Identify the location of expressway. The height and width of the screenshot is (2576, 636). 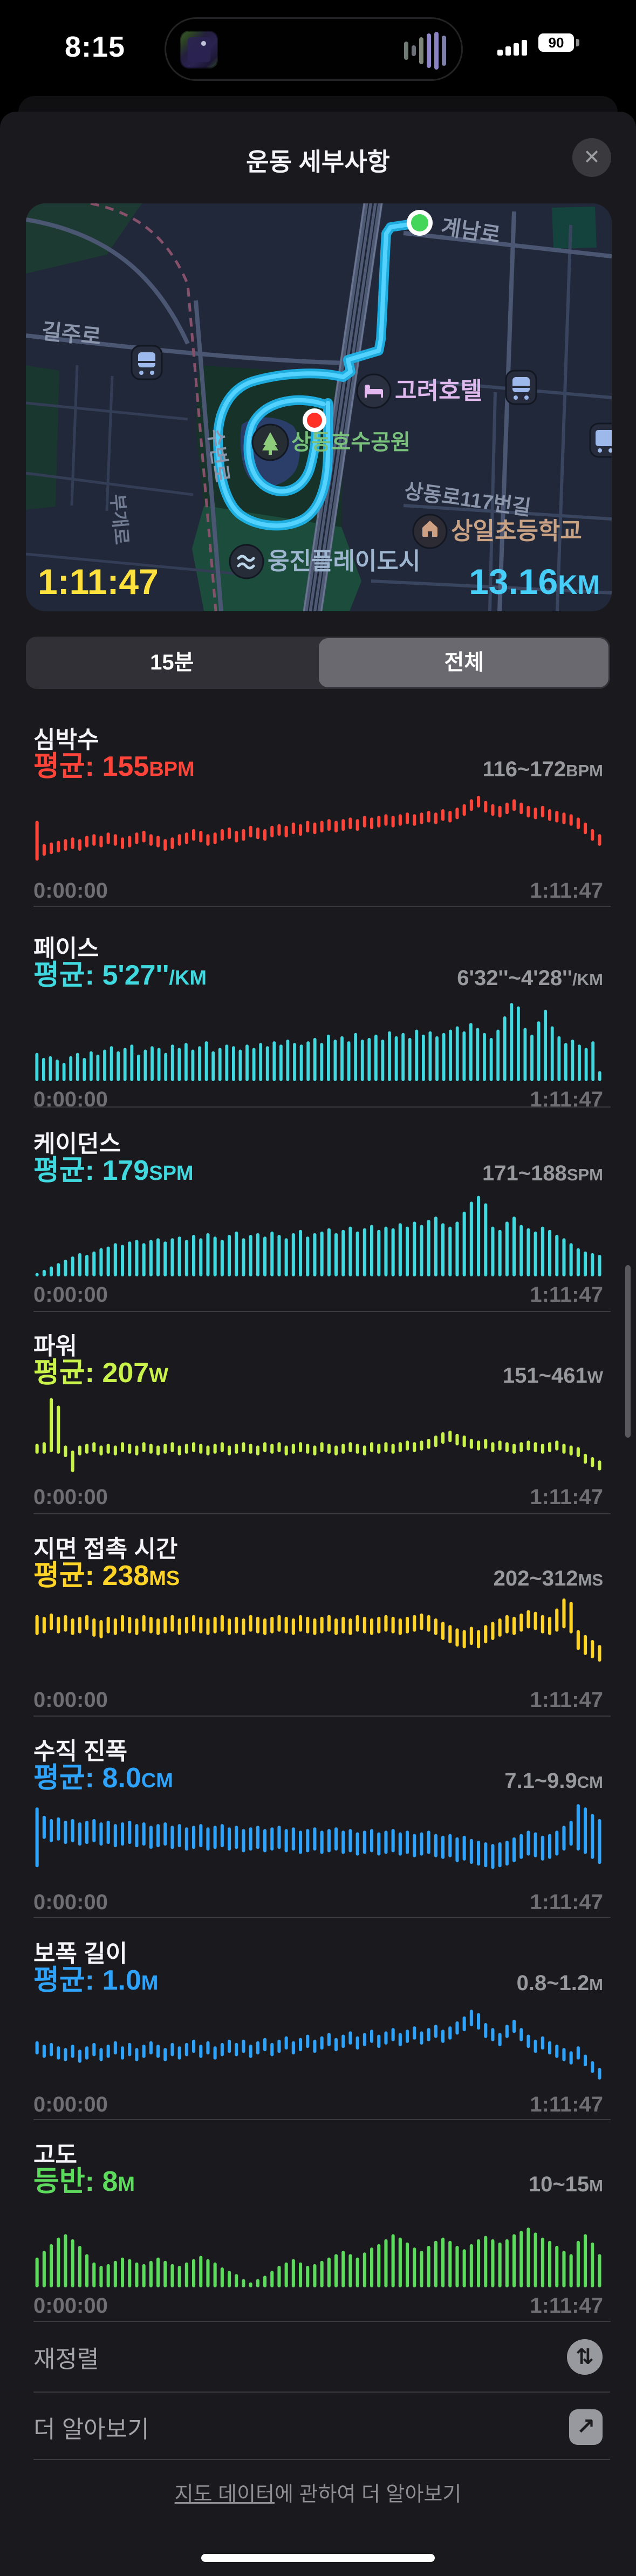
(343, 407).